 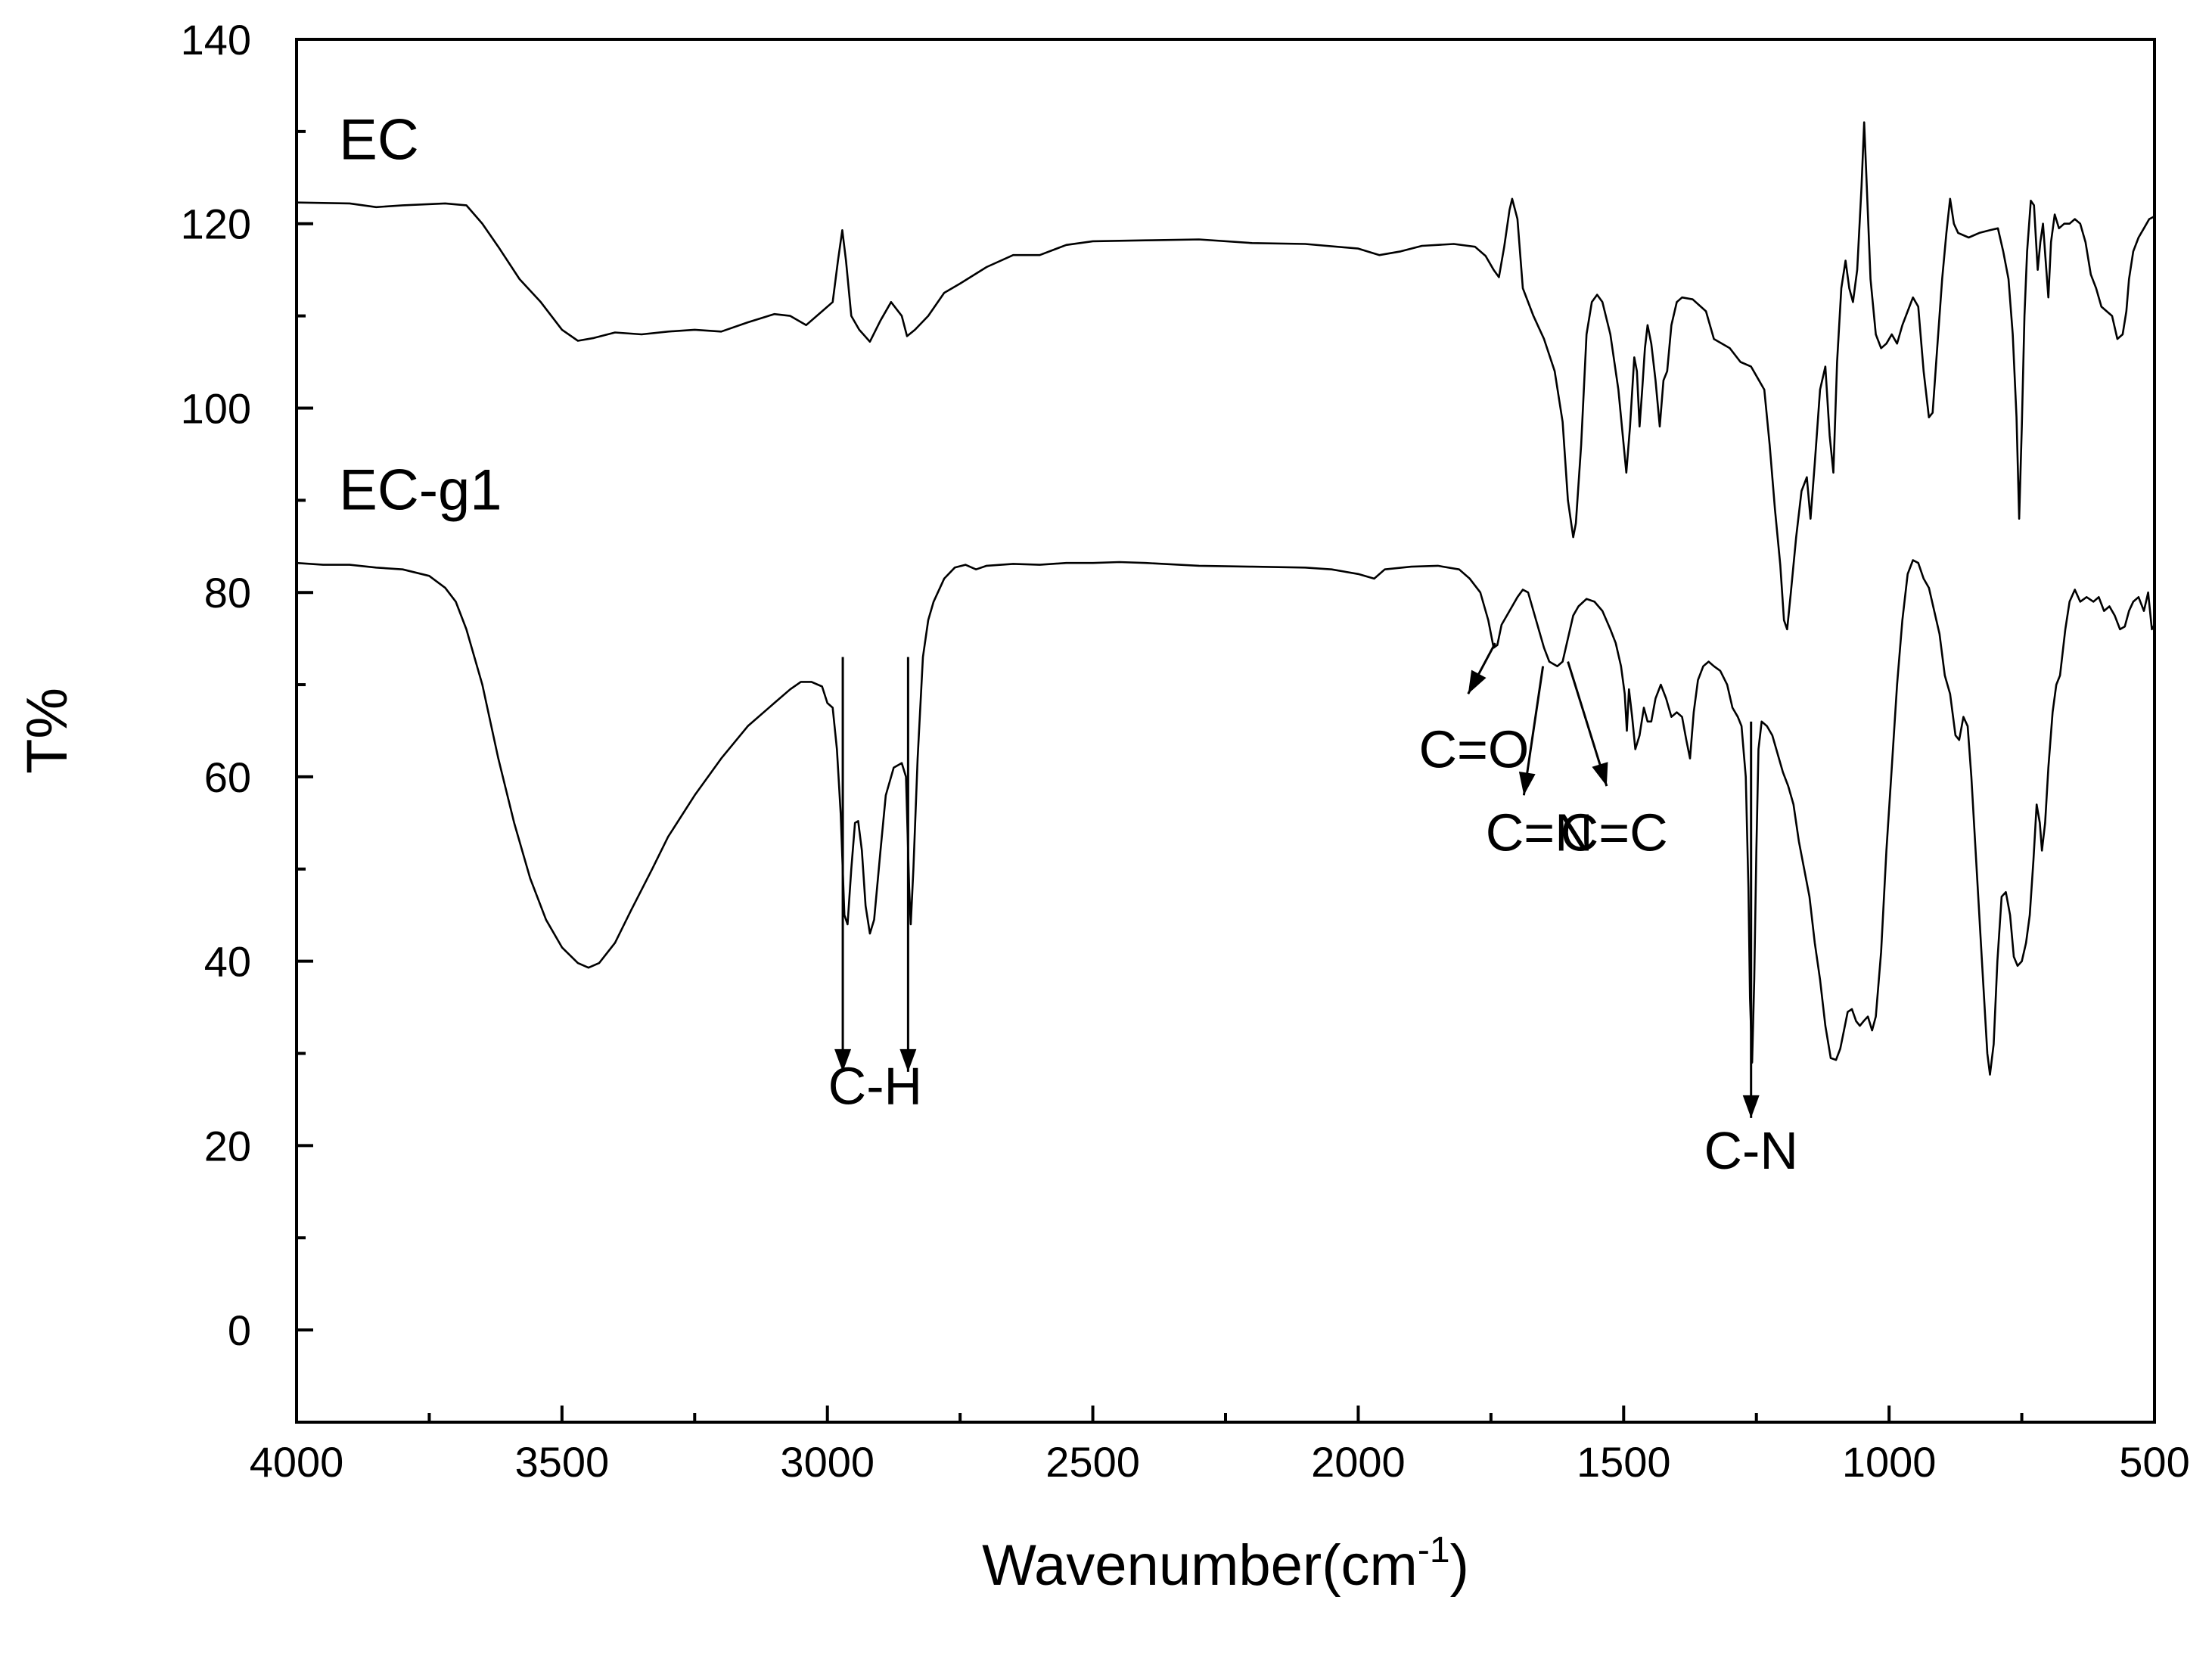 What do you see at coordinates (216, 40) in the screenshot?
I see `y-tick-label: 140` at bounding box center [216, 40].